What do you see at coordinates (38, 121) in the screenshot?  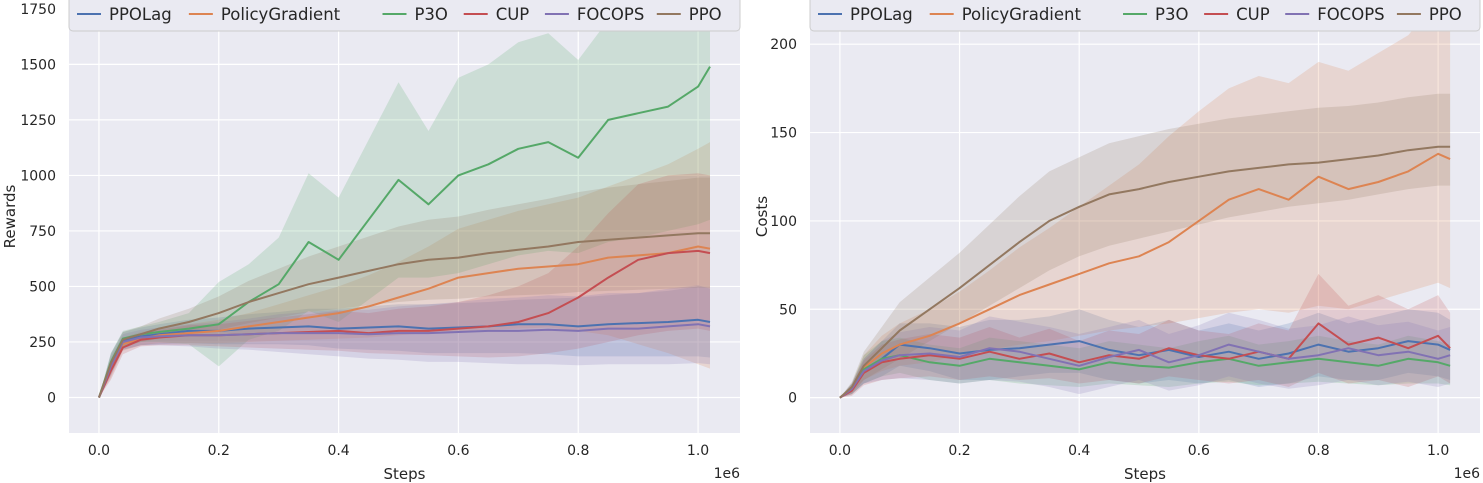 I see `y-tick-label: 1250` at bounding box center [38, 121].